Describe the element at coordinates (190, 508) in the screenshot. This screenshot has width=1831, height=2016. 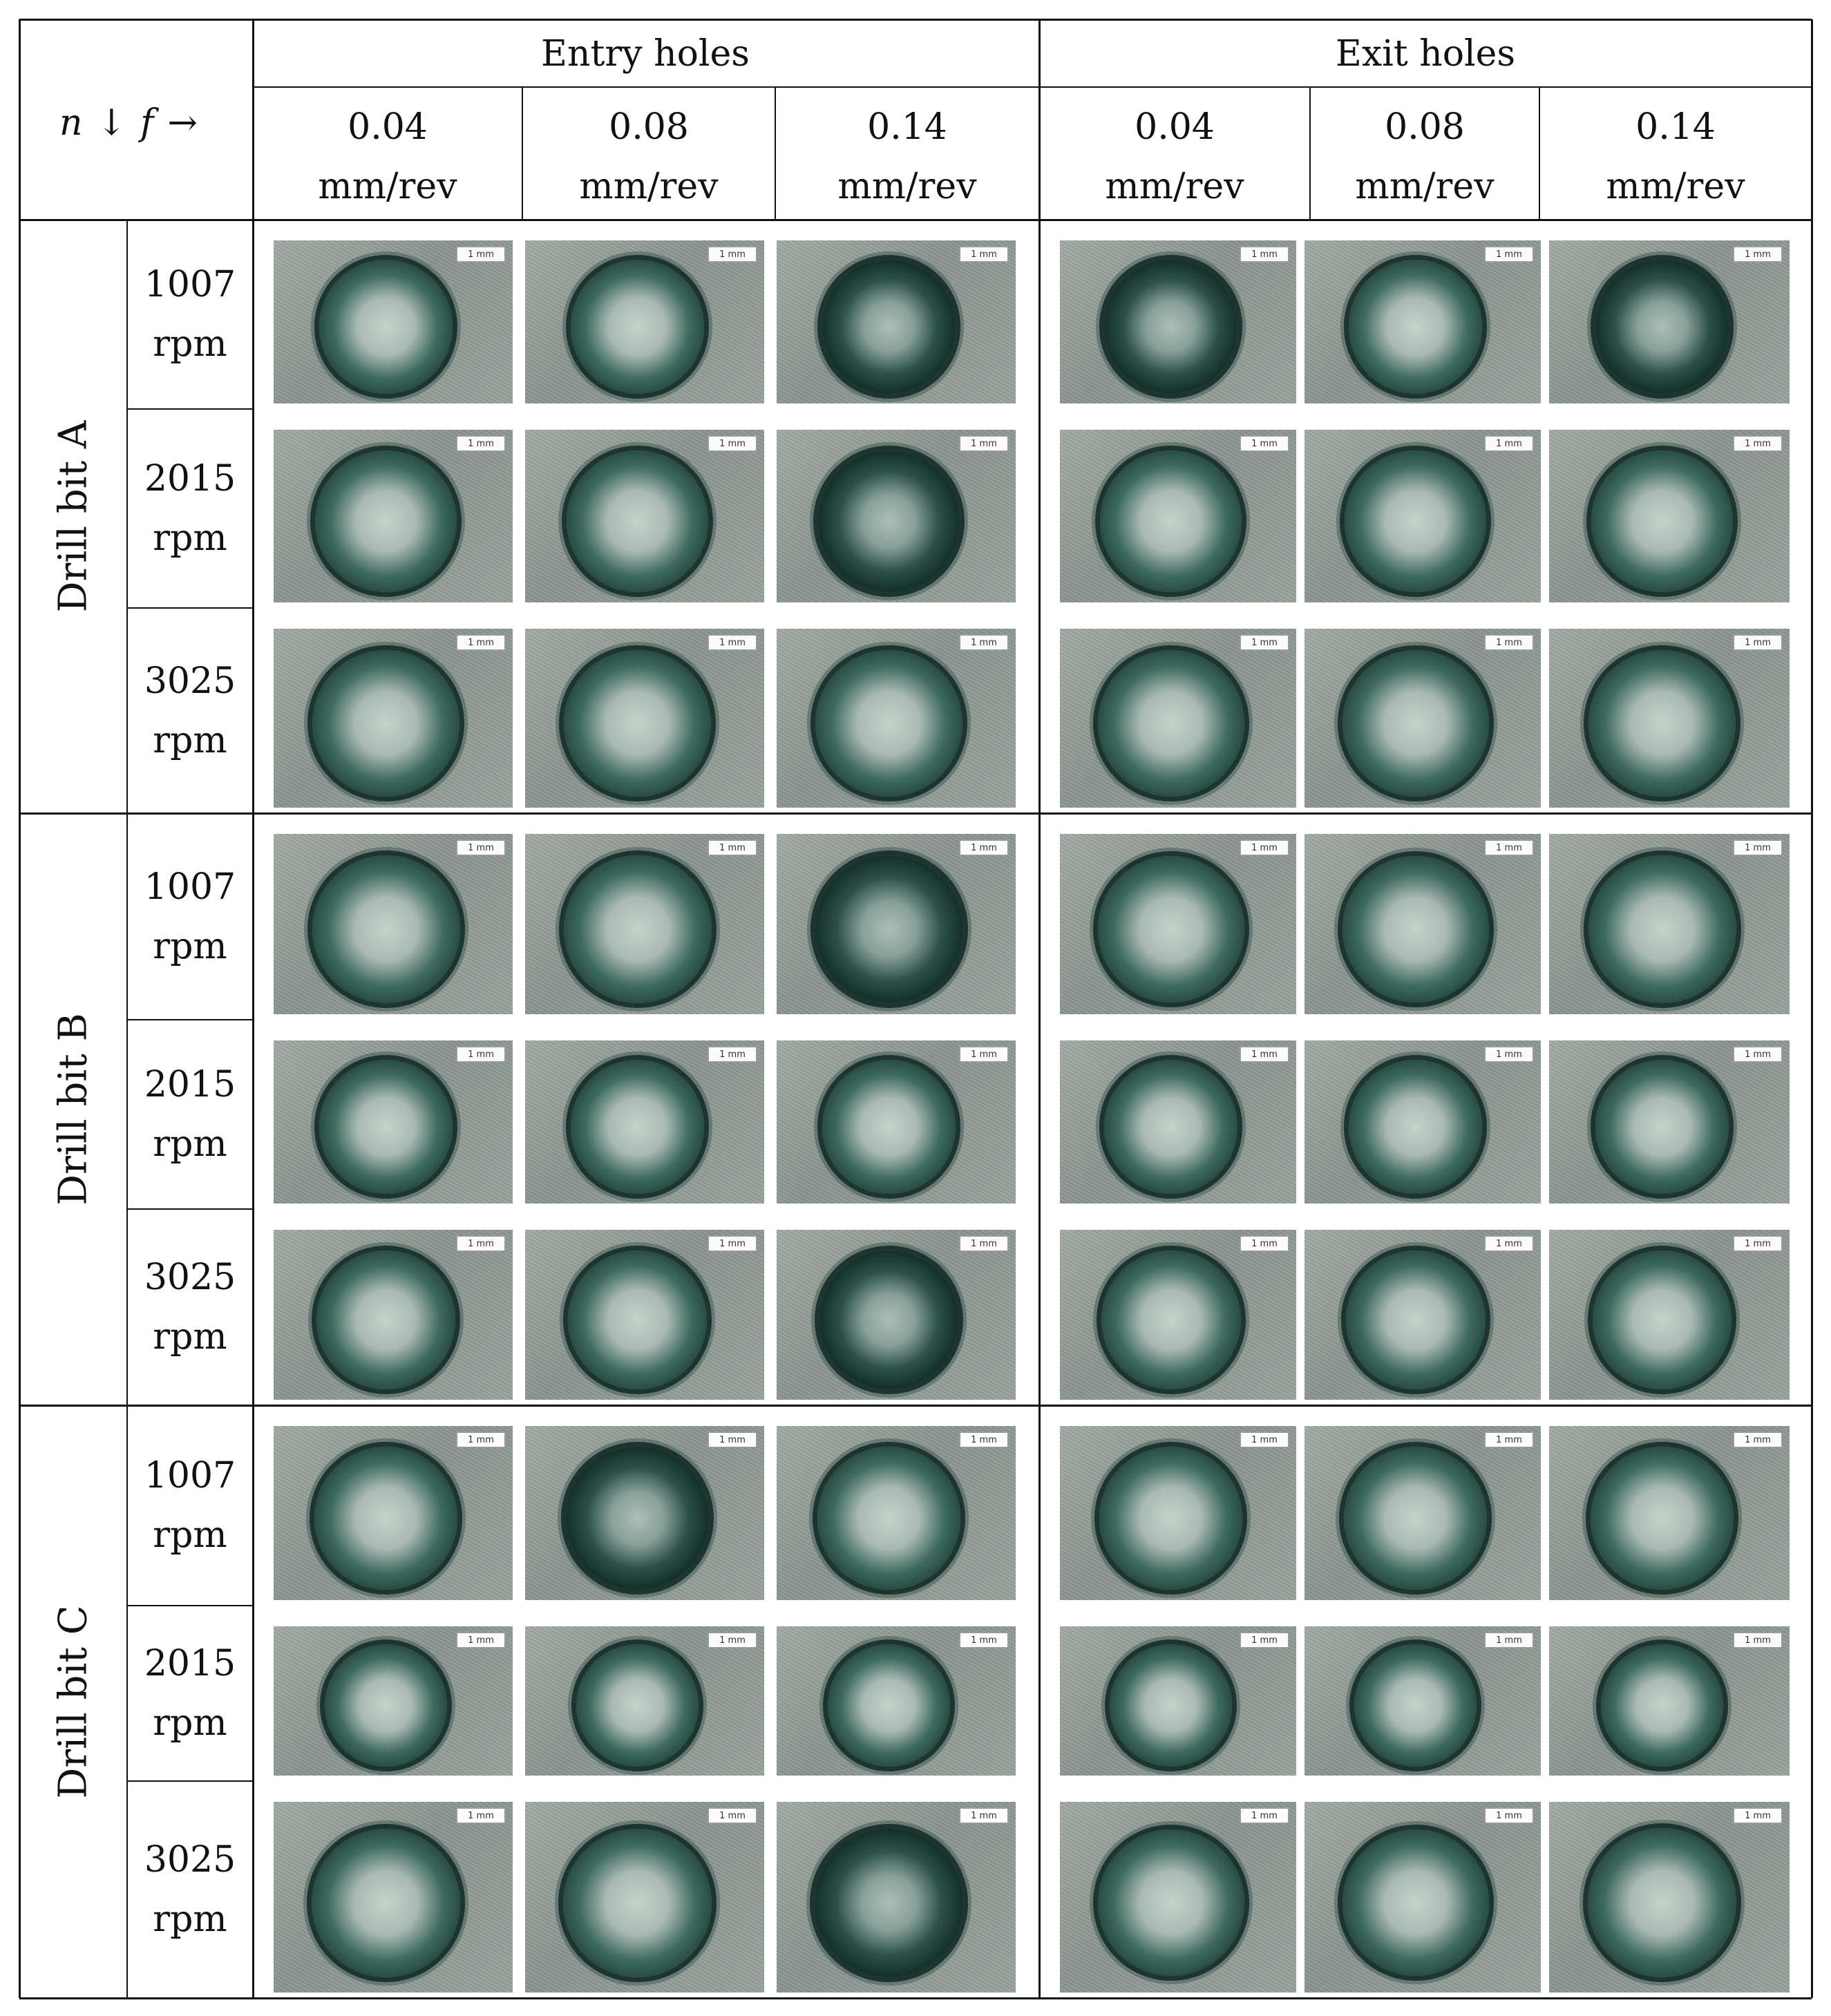
I see `speed-label-1: 2015 rpm` at that location.